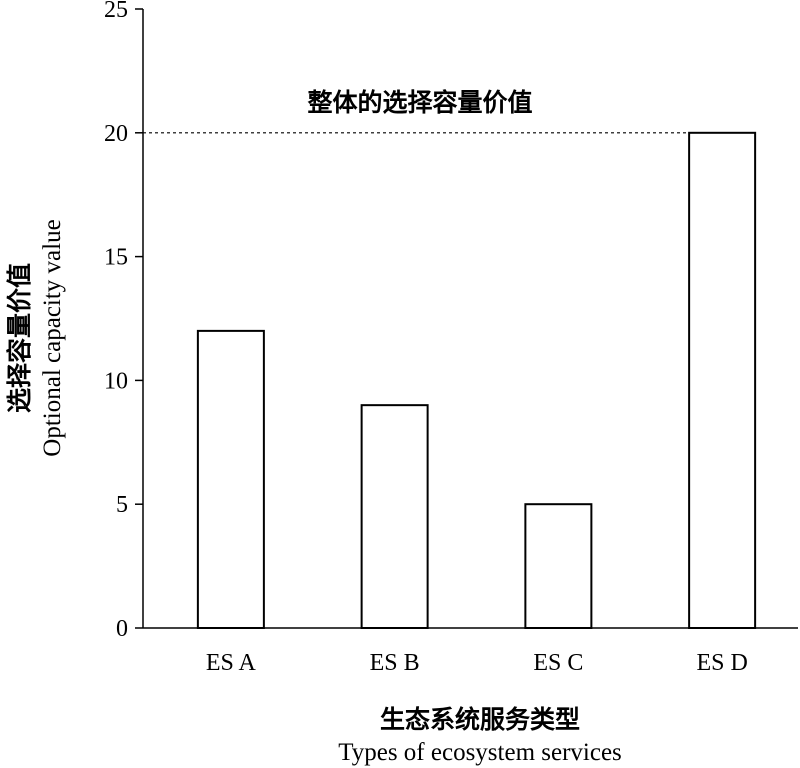  I want to click on y-tick-label: 10, so click(116, 381).